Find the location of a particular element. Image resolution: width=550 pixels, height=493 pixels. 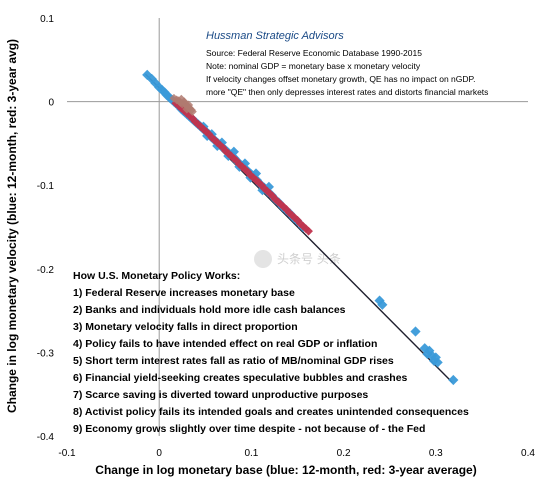

chart-title: Hussman Strategic Advisors is located at coordinates (275, 36).